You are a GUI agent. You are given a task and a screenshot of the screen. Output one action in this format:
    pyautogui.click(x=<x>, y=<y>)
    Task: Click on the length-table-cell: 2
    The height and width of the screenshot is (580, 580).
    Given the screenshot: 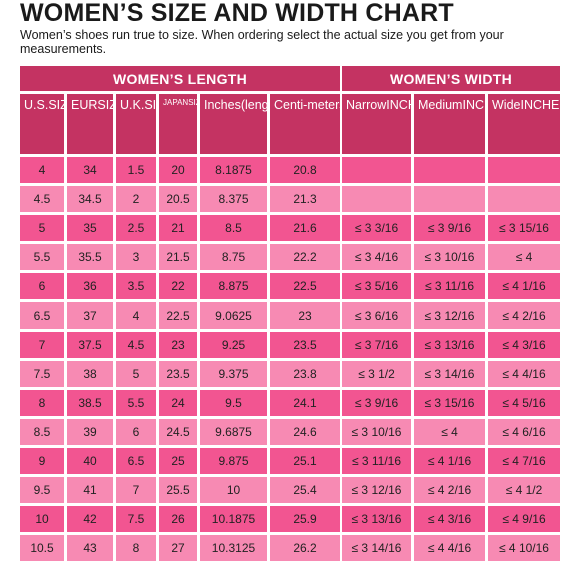 What is the action you would take?
    pyautogui.click(x=136, y=199)
    